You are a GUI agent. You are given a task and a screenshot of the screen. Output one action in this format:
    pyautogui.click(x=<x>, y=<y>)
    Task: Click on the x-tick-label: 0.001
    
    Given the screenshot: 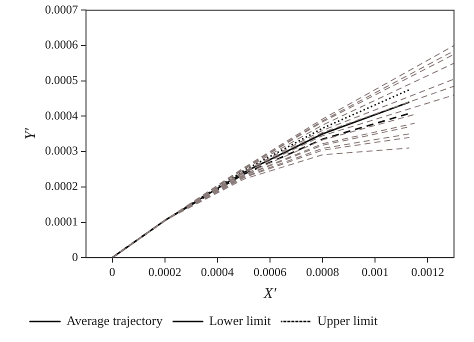 What is the action you would take?
    pyautogui.click(x=375, y=271)
    